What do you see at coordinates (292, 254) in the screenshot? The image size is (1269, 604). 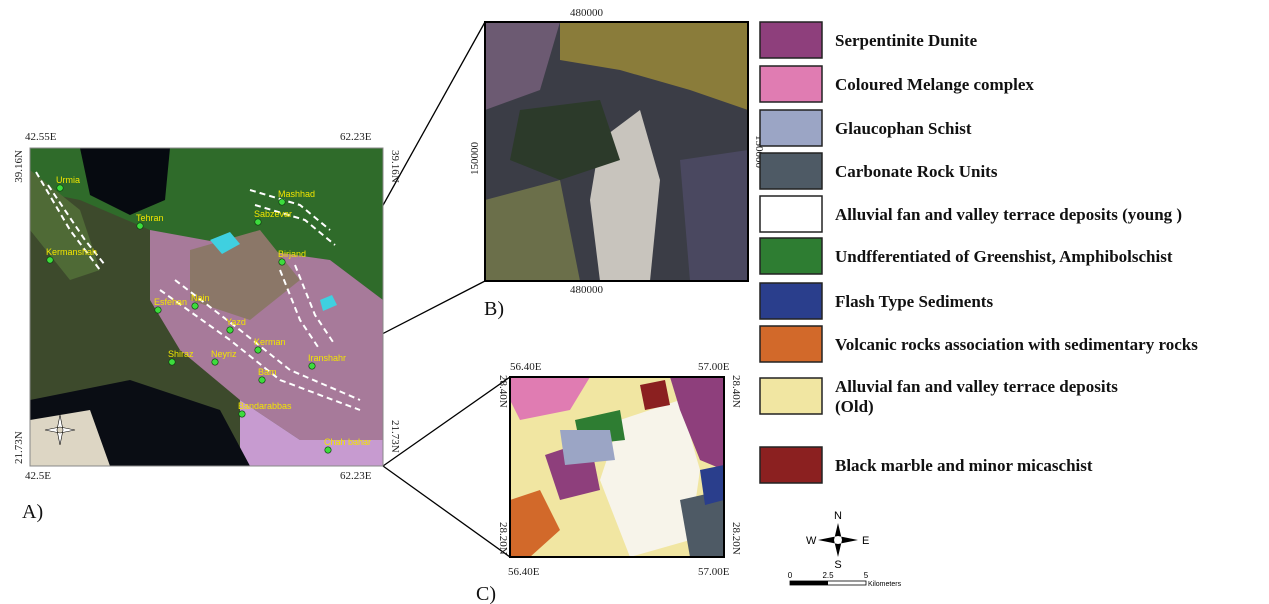 I see `city-label: Birjand` at bounding box center [292, 254].